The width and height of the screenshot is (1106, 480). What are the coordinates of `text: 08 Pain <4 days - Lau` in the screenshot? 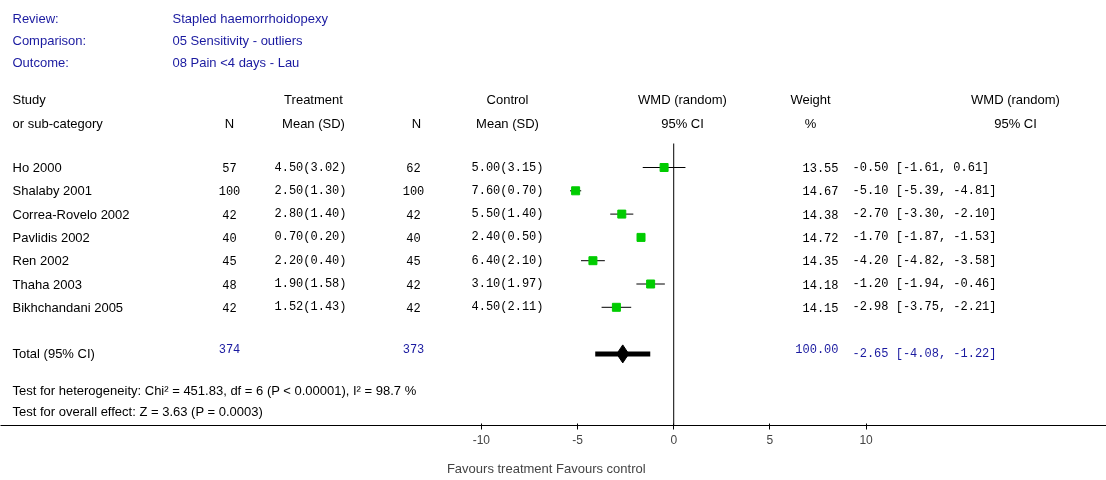 It's located at (236, 62).